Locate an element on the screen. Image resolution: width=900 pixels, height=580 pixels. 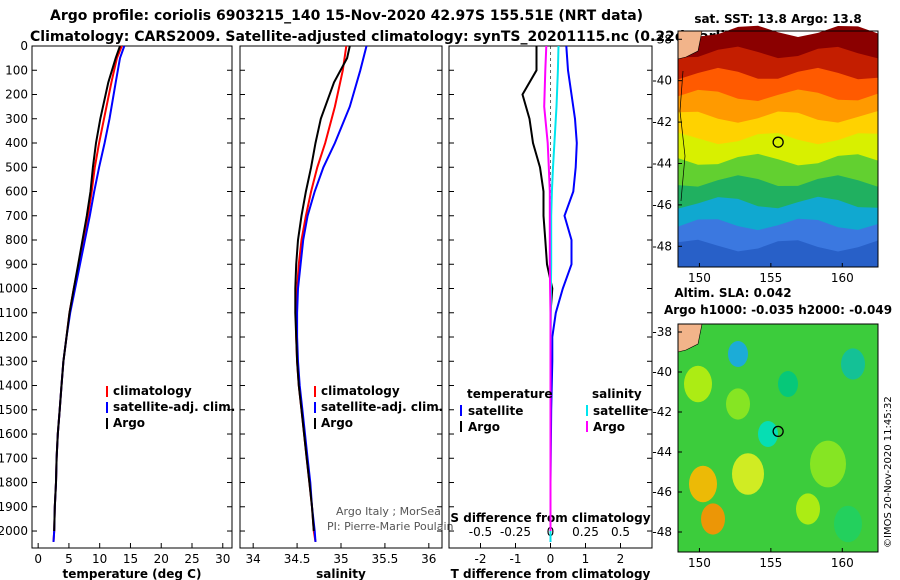
annotation-argo-italy: Argo Italy ; MorSea is located at coordinates (388, 511).